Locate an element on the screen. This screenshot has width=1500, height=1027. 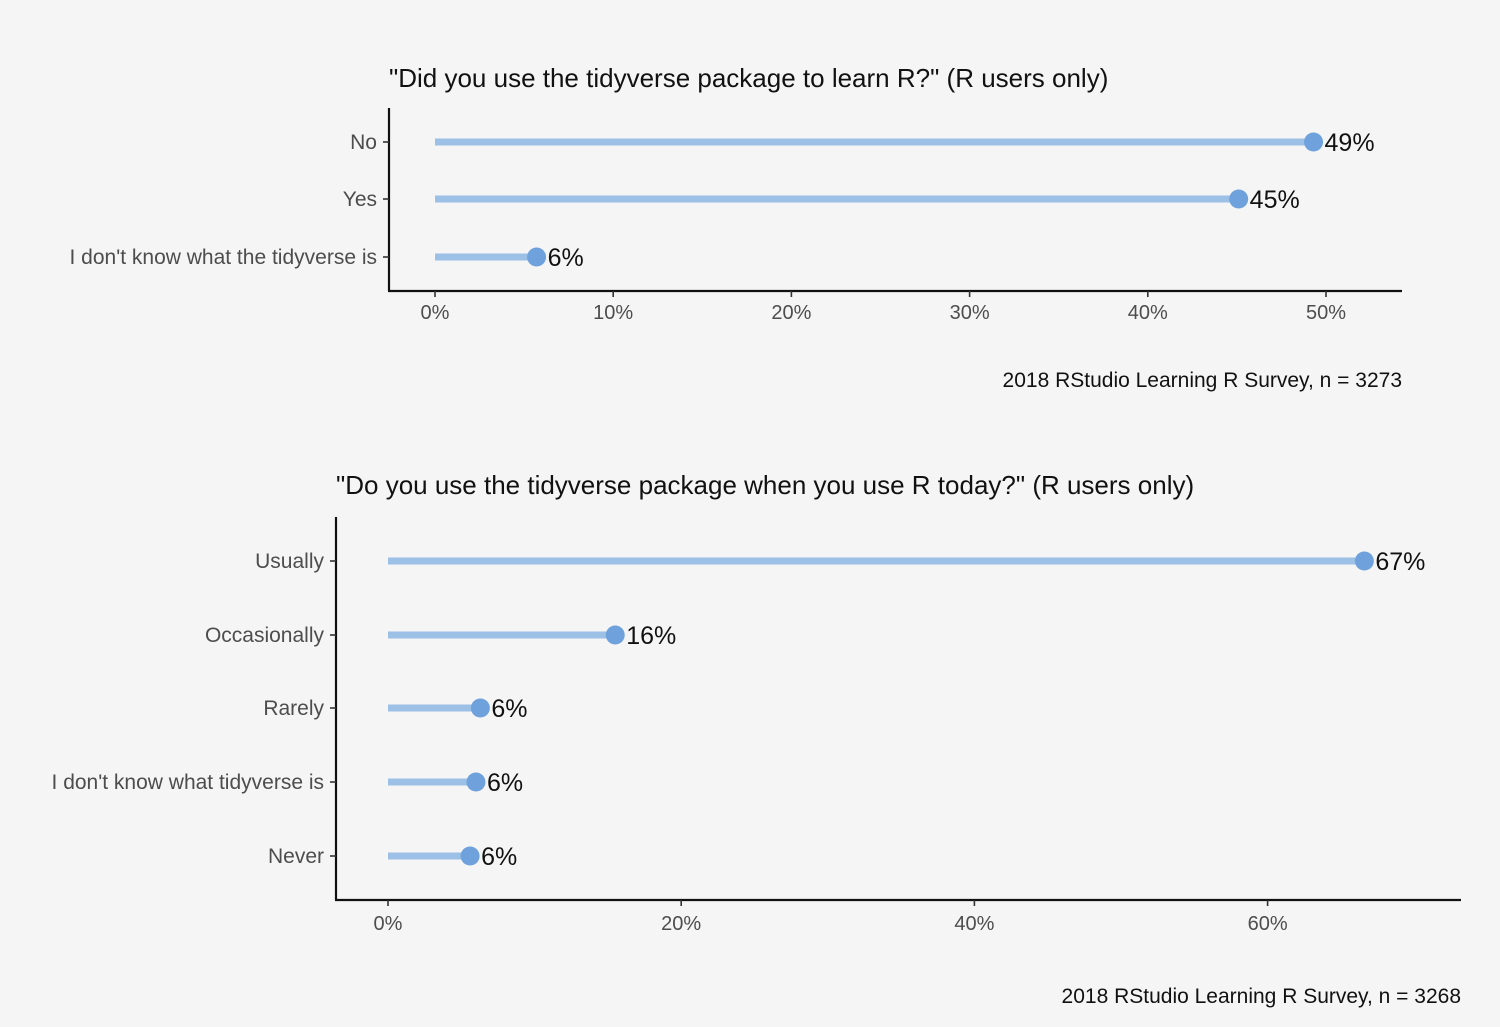
category-label: Rarely is located at coordinates (293, 708).